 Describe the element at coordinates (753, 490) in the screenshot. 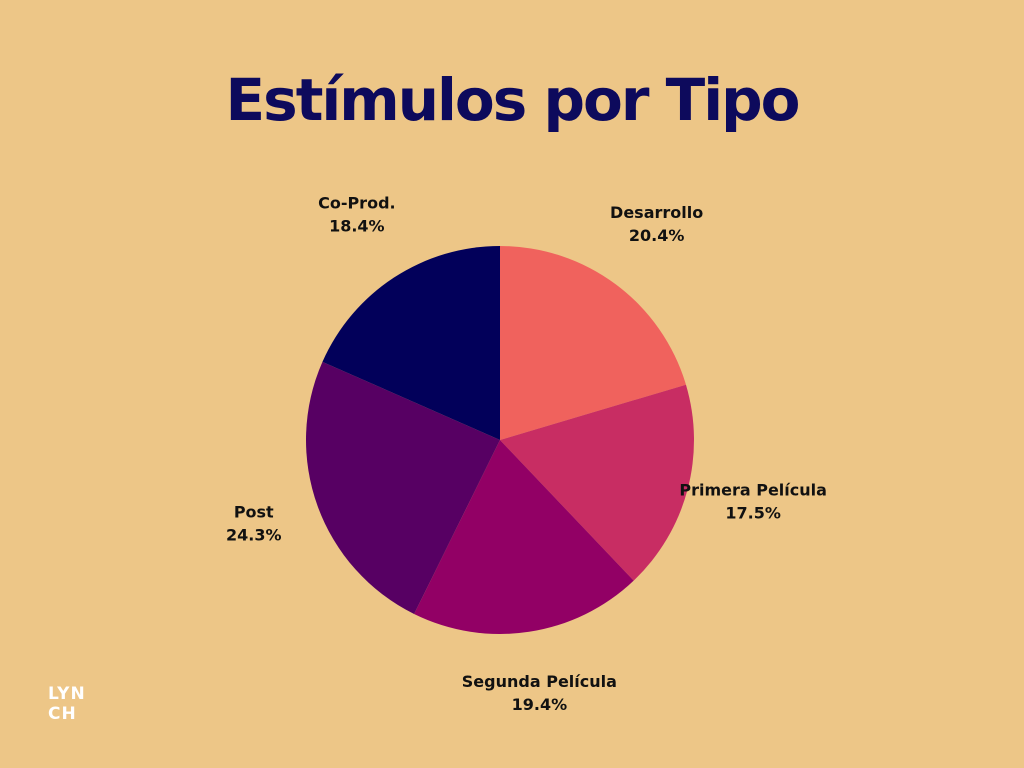

I see `slice-category-label: Primera Película` at that location.